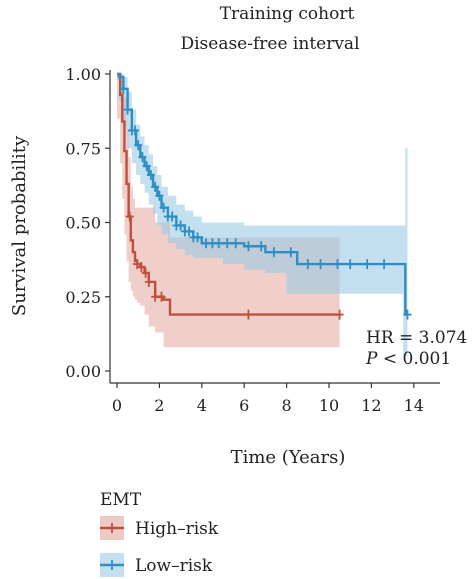  Describe the element at coordinates (174, 566) in the screenshot. I see `legend-label: Low–risk` at that location.